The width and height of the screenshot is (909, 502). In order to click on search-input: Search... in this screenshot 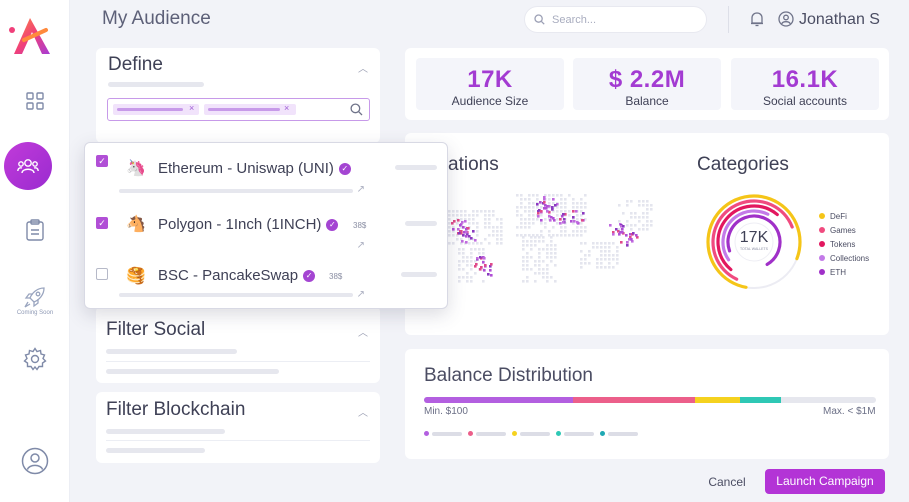, I will do `click(615, 19)`.